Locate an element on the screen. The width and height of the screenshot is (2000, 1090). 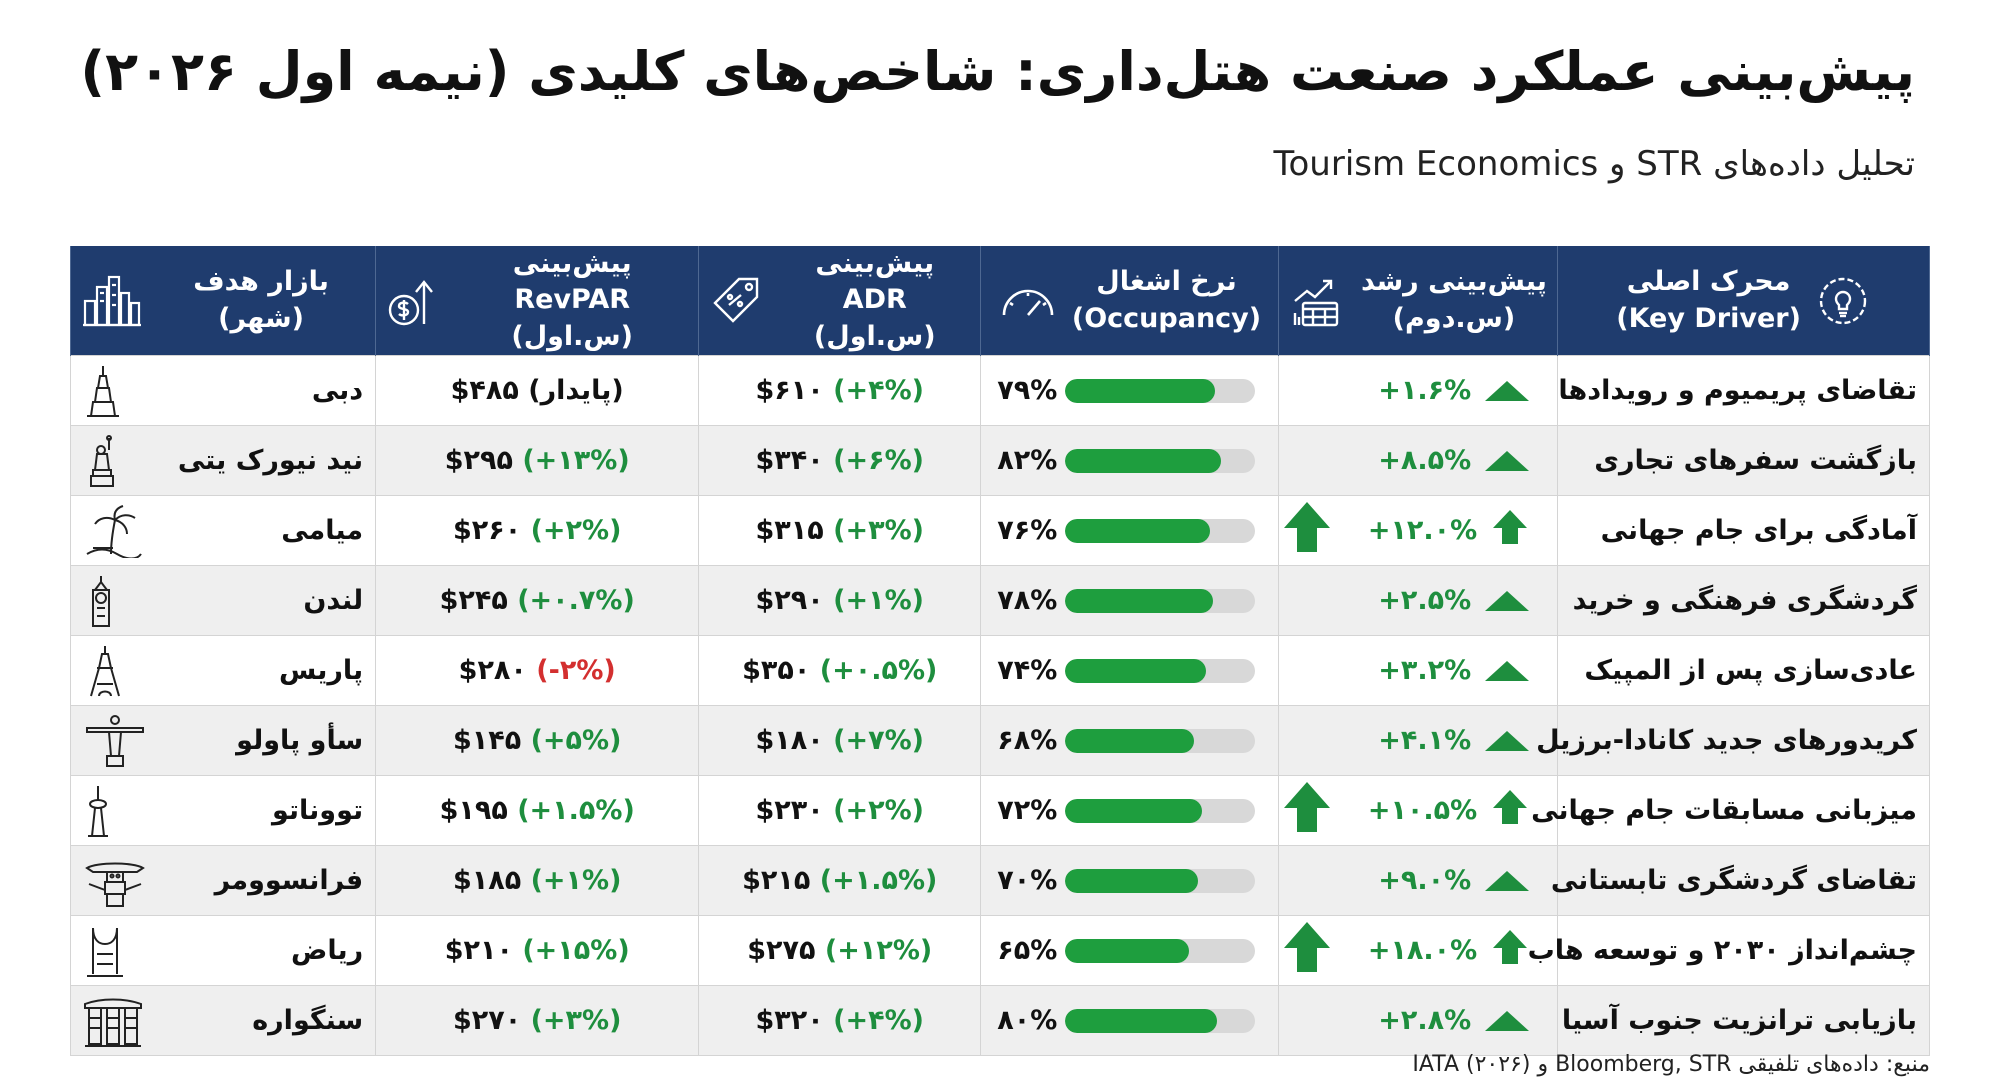
palm-tree-icon is located at coordinates (113, 531).